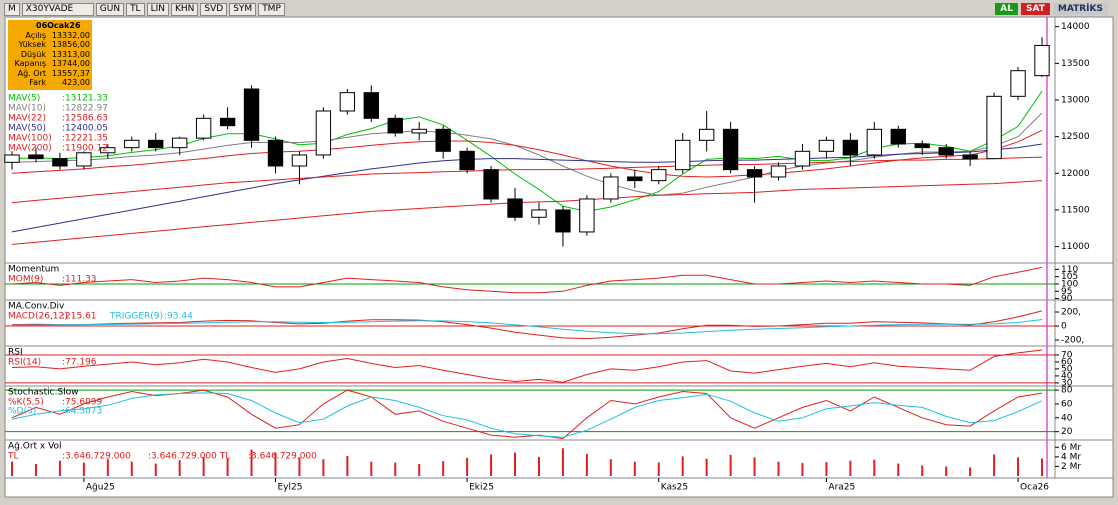  Describe the element at coordinates (1067, 355) in the screenshot. I see `y-tick-label: 70` at that location.